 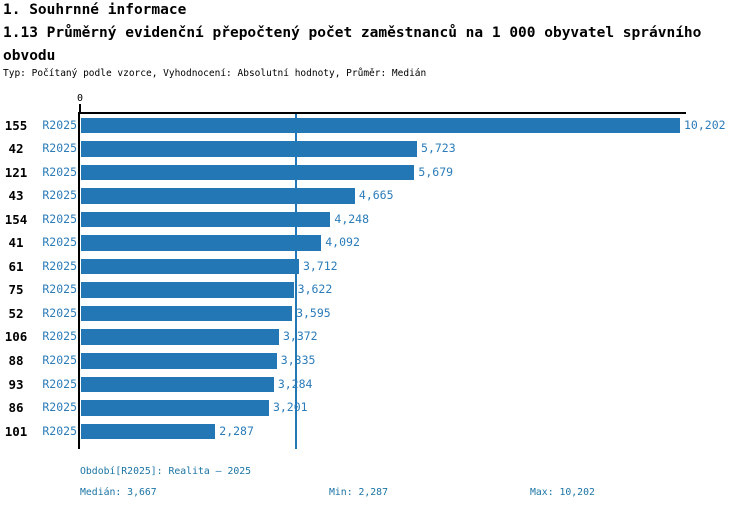 What do you see at coordinates (352, 218) in the screenshot?
I see `bar-value-label: 4,248` at bounding box center [352, 218].